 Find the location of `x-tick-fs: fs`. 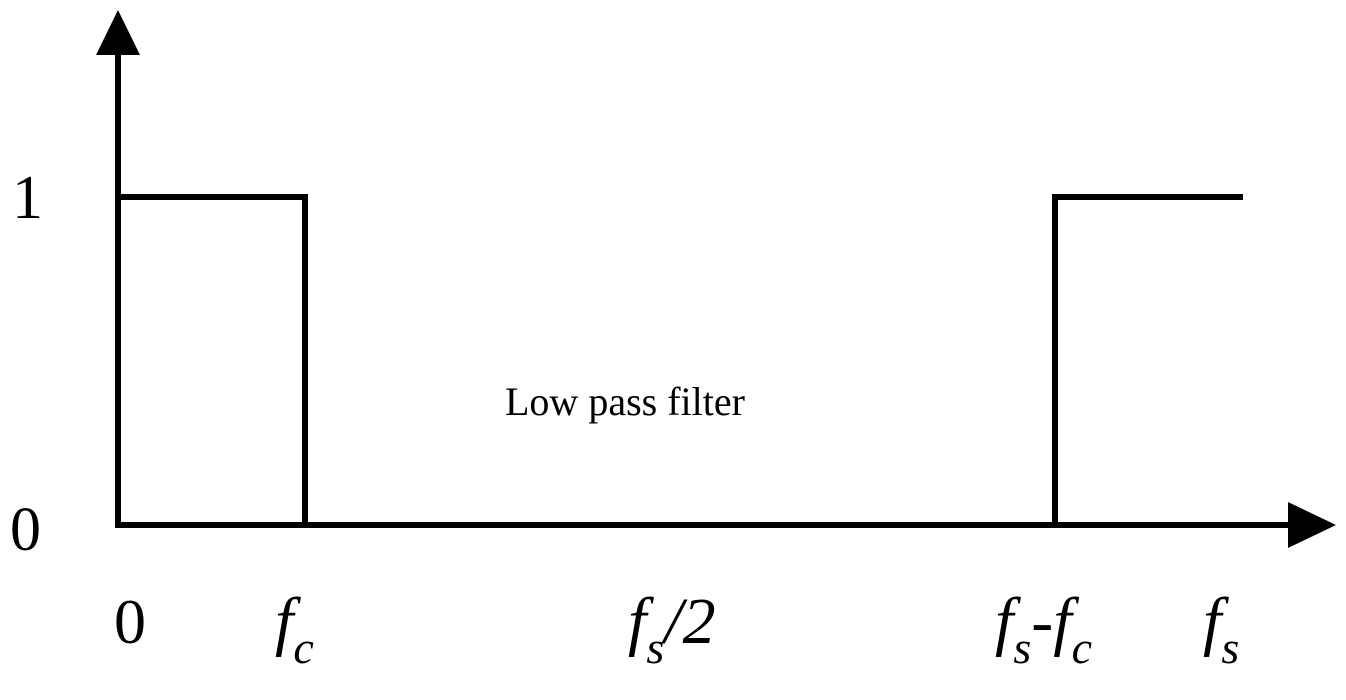

x-tick-fs: fs is located at coordinates (1221, 629).